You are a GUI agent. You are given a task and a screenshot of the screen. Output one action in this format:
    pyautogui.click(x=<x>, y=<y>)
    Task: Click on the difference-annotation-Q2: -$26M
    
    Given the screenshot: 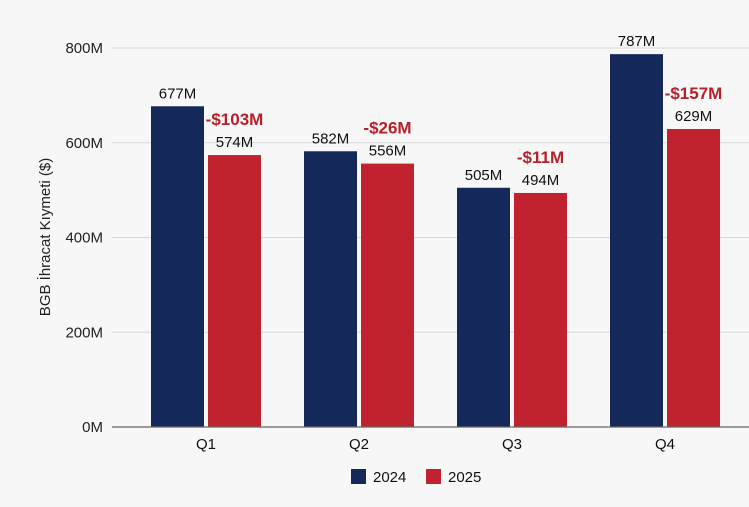 What is the action you would take?
    pyautogui.click(x=387, y=128)
    